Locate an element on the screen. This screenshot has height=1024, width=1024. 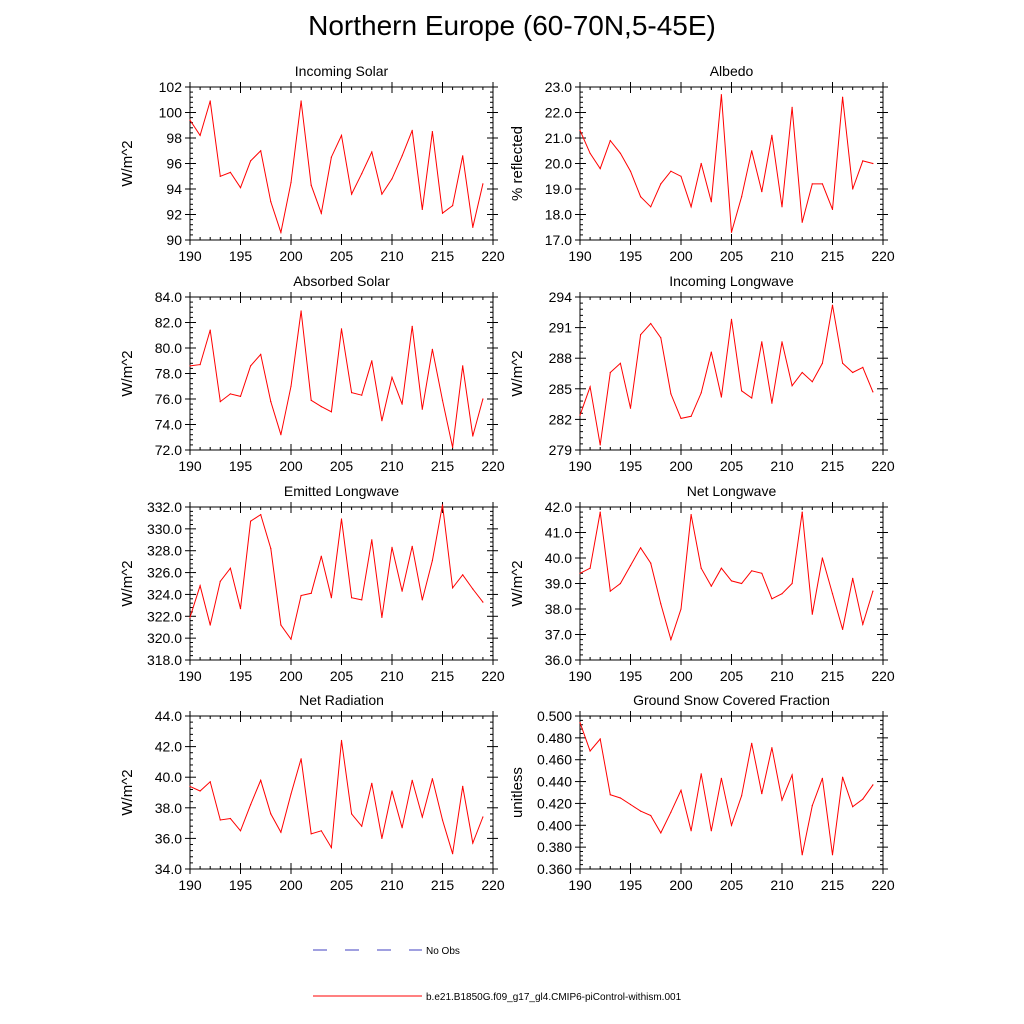
plot-frame is located at coordinates (341, 163).